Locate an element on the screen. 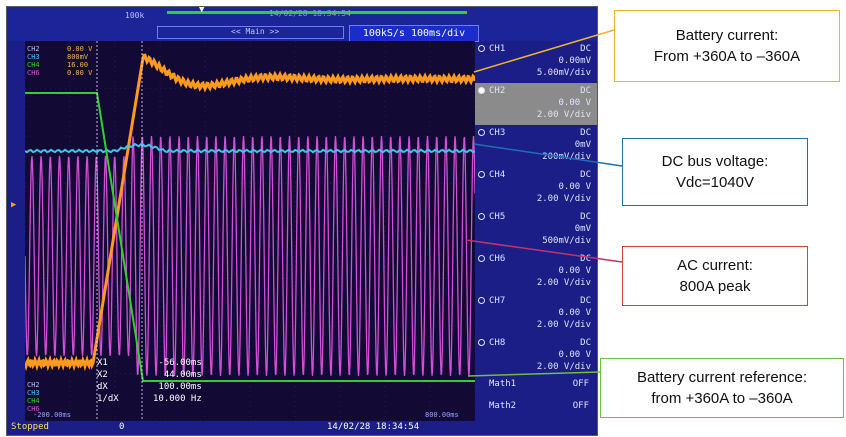 Image resolution: width=846 pixels, height=437 pixels. record-length: 100k is located at coordinates (135, 15).